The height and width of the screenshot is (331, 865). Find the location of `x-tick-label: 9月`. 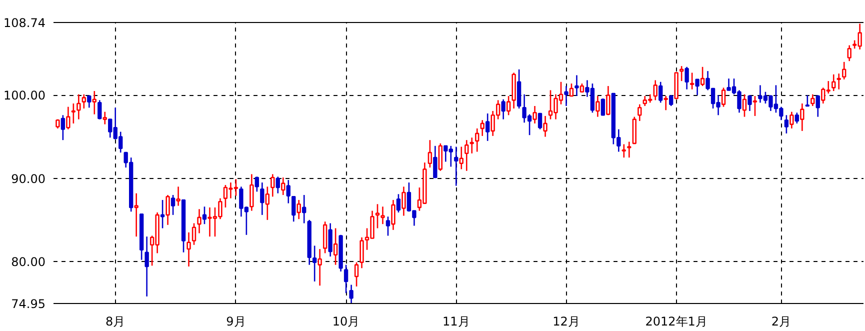

x-tick-label: 9月 is located at coordinates (236, 321).